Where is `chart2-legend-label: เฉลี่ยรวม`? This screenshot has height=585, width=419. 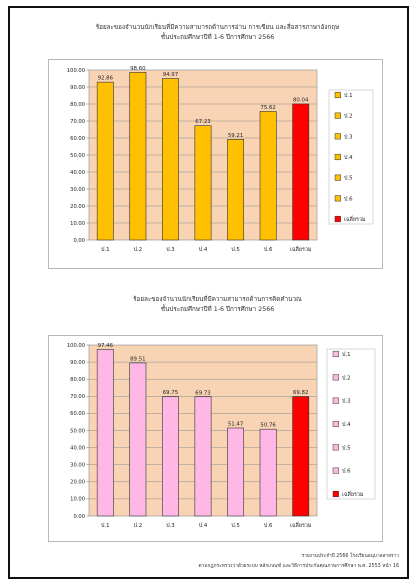
chart2-legend-label: เฉลี่ยรวม is located at coordinates (353, 494).